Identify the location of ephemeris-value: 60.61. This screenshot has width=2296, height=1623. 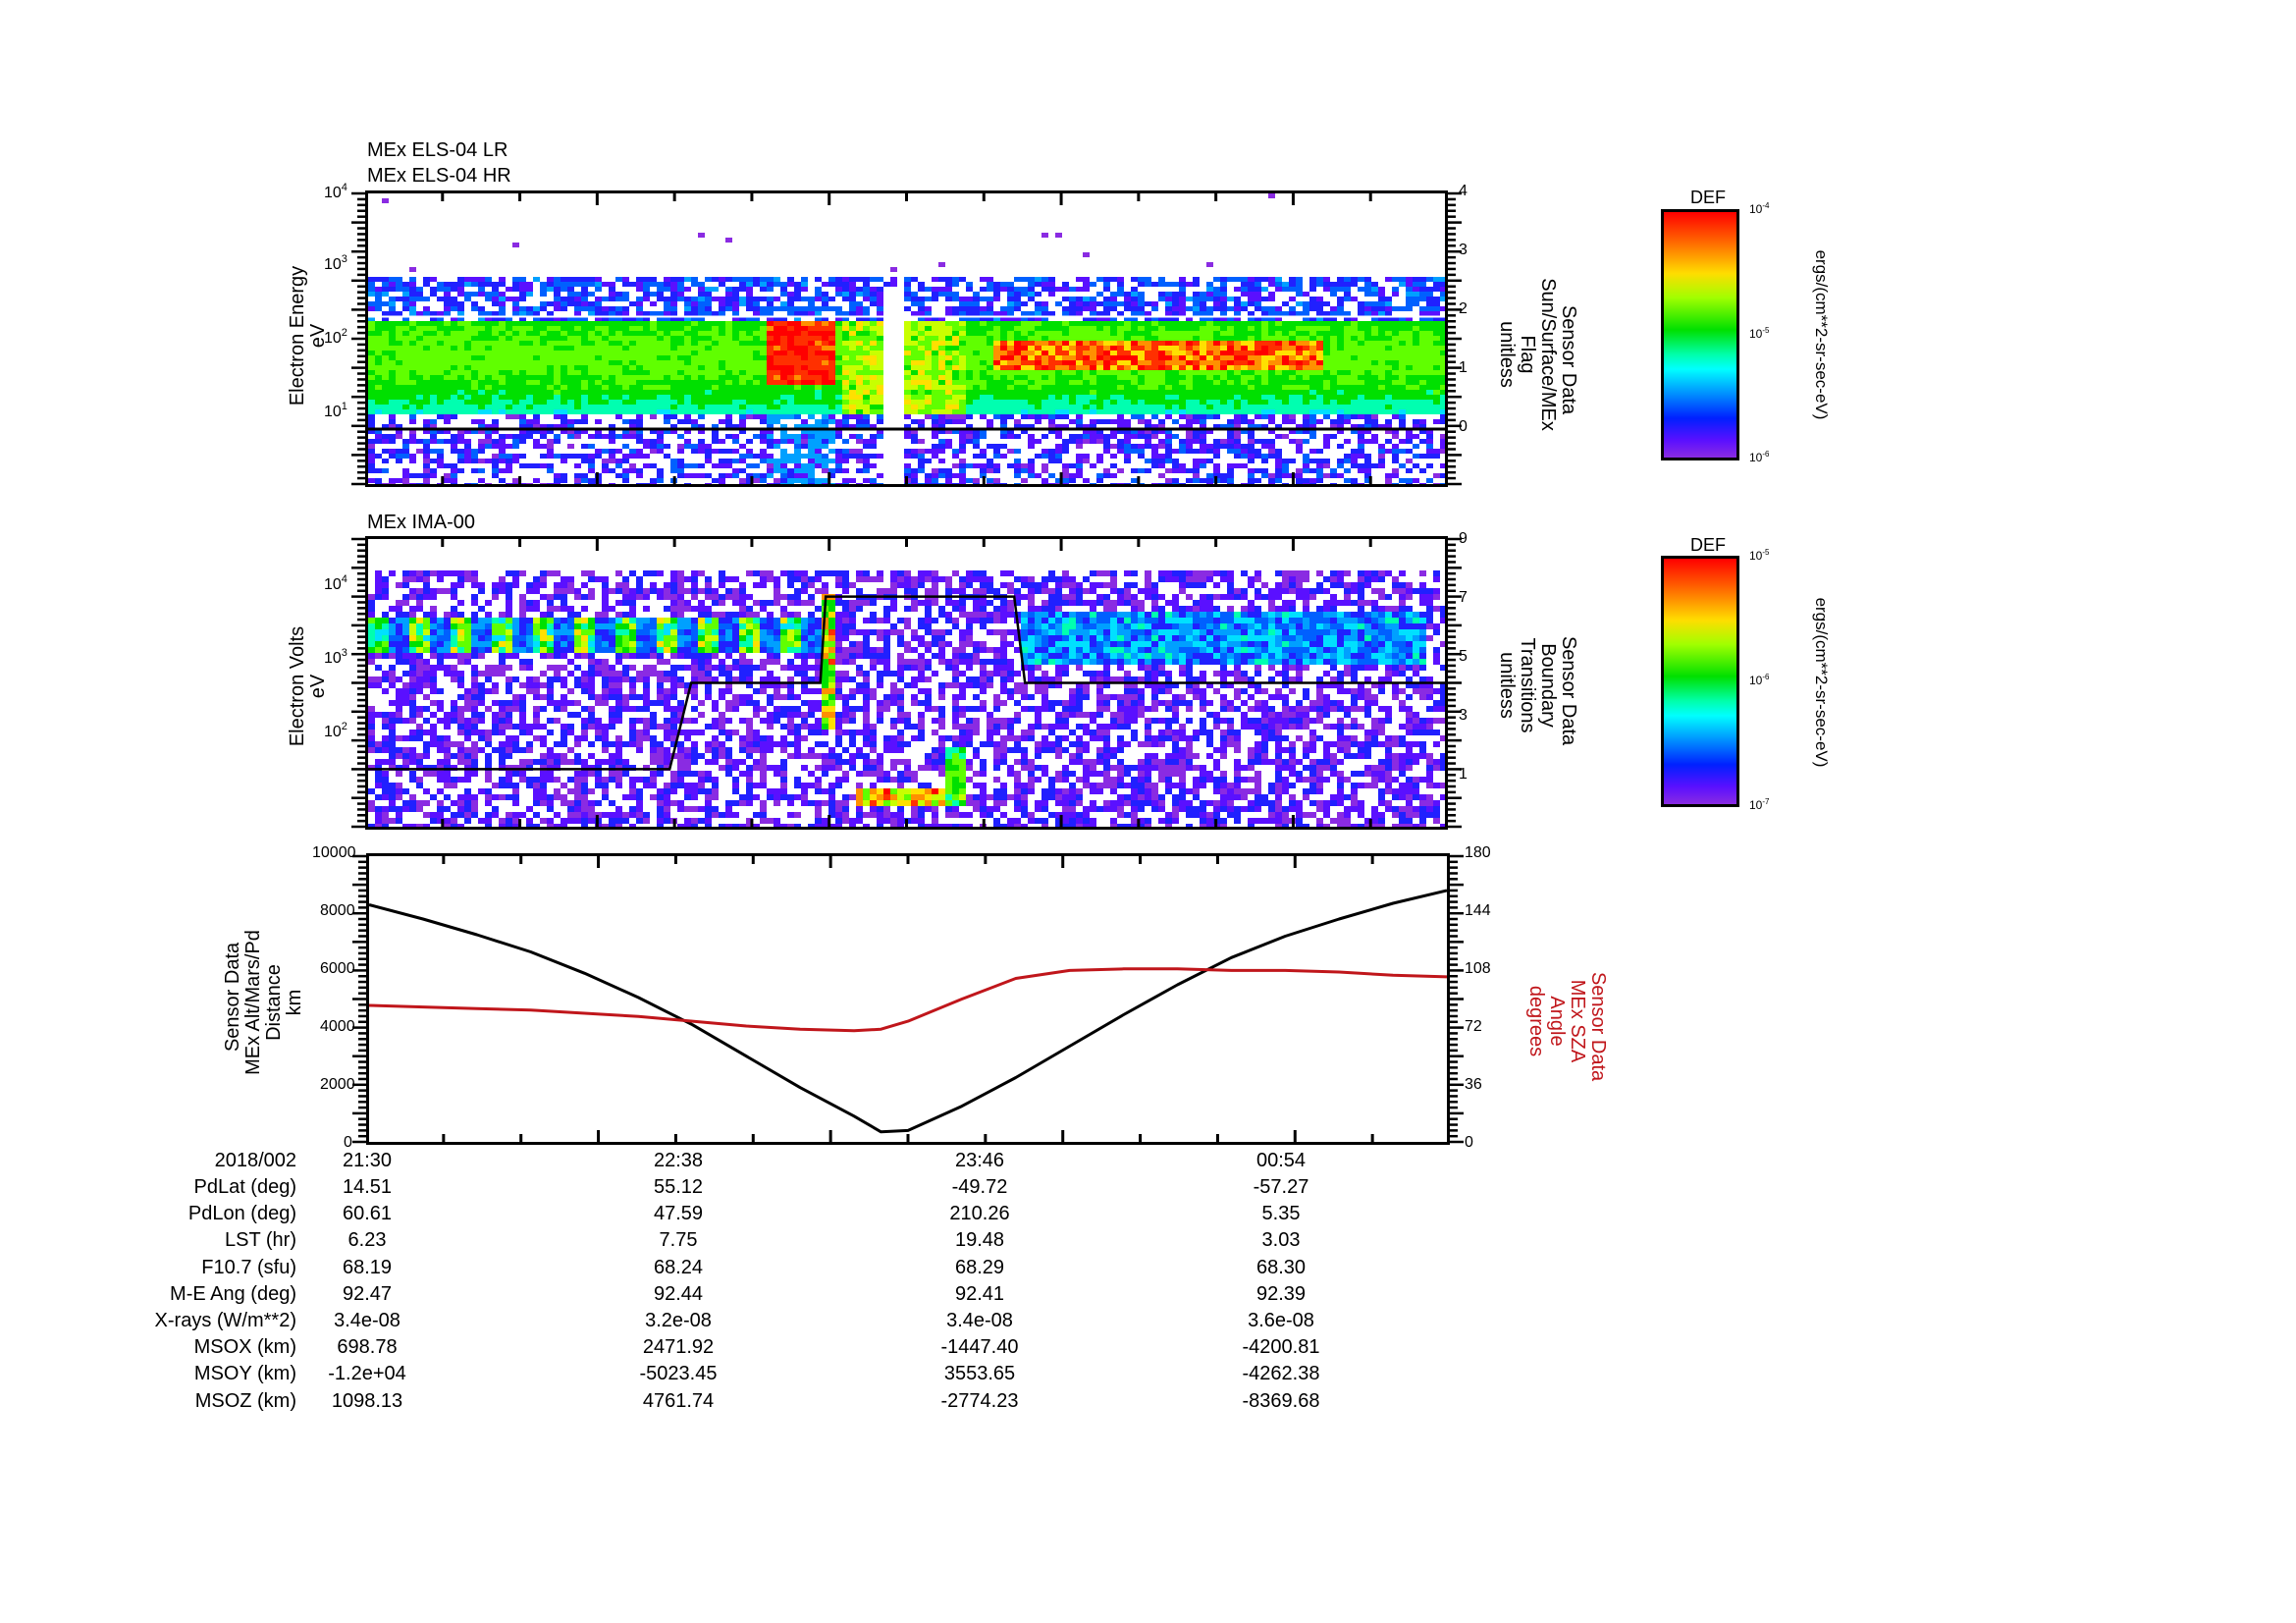
(368, 1214).